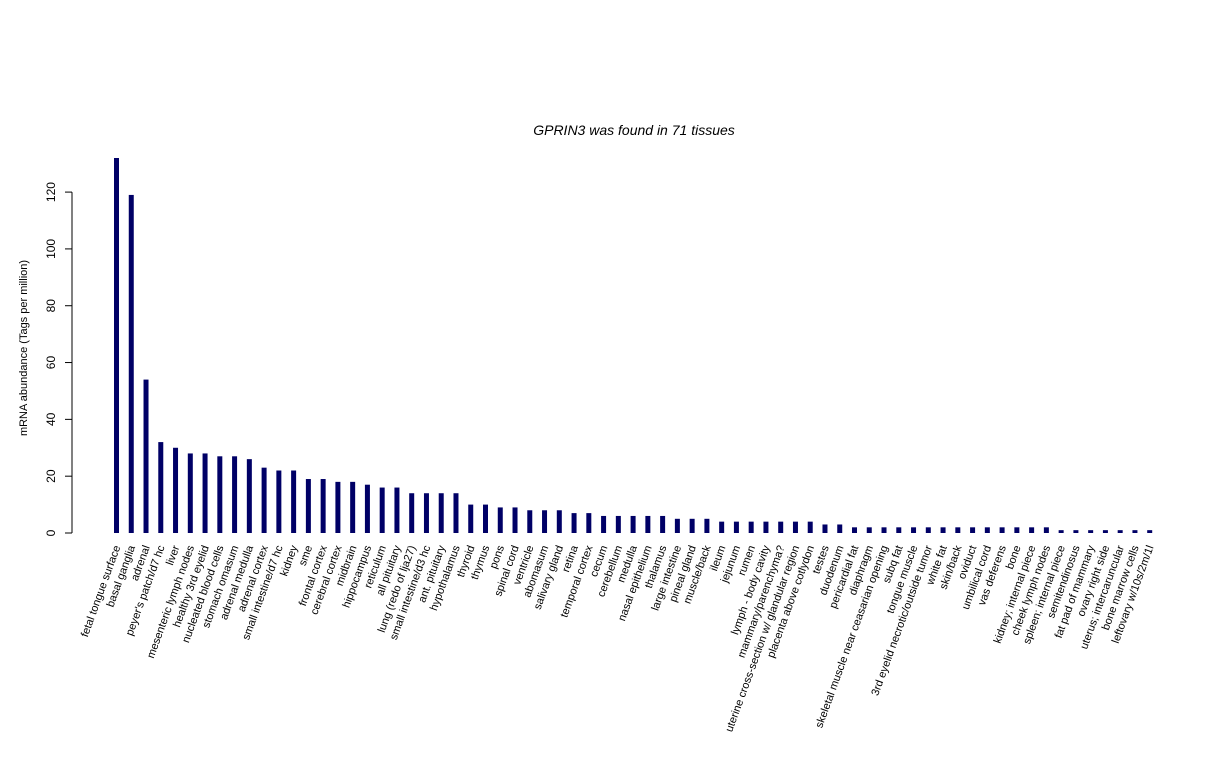 This screenshot has width=1224, height=768. I want to click on y-tick-label: 0, so click(51, 532).